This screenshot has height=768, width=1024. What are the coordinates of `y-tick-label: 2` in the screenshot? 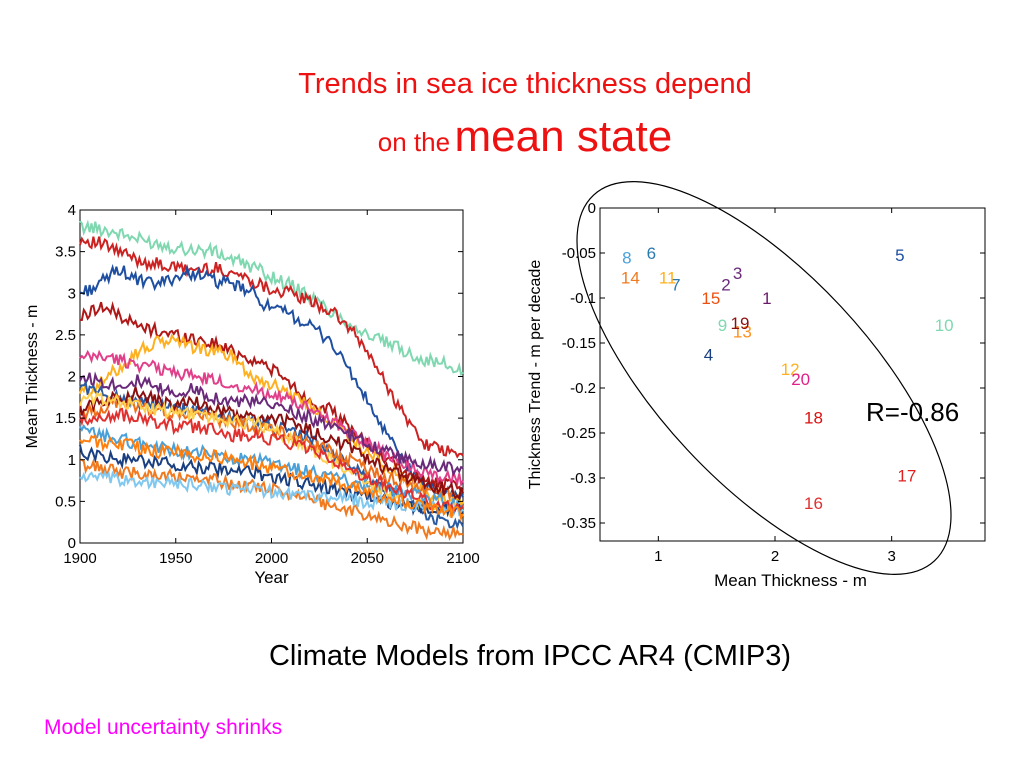 It's located at (72, 377).